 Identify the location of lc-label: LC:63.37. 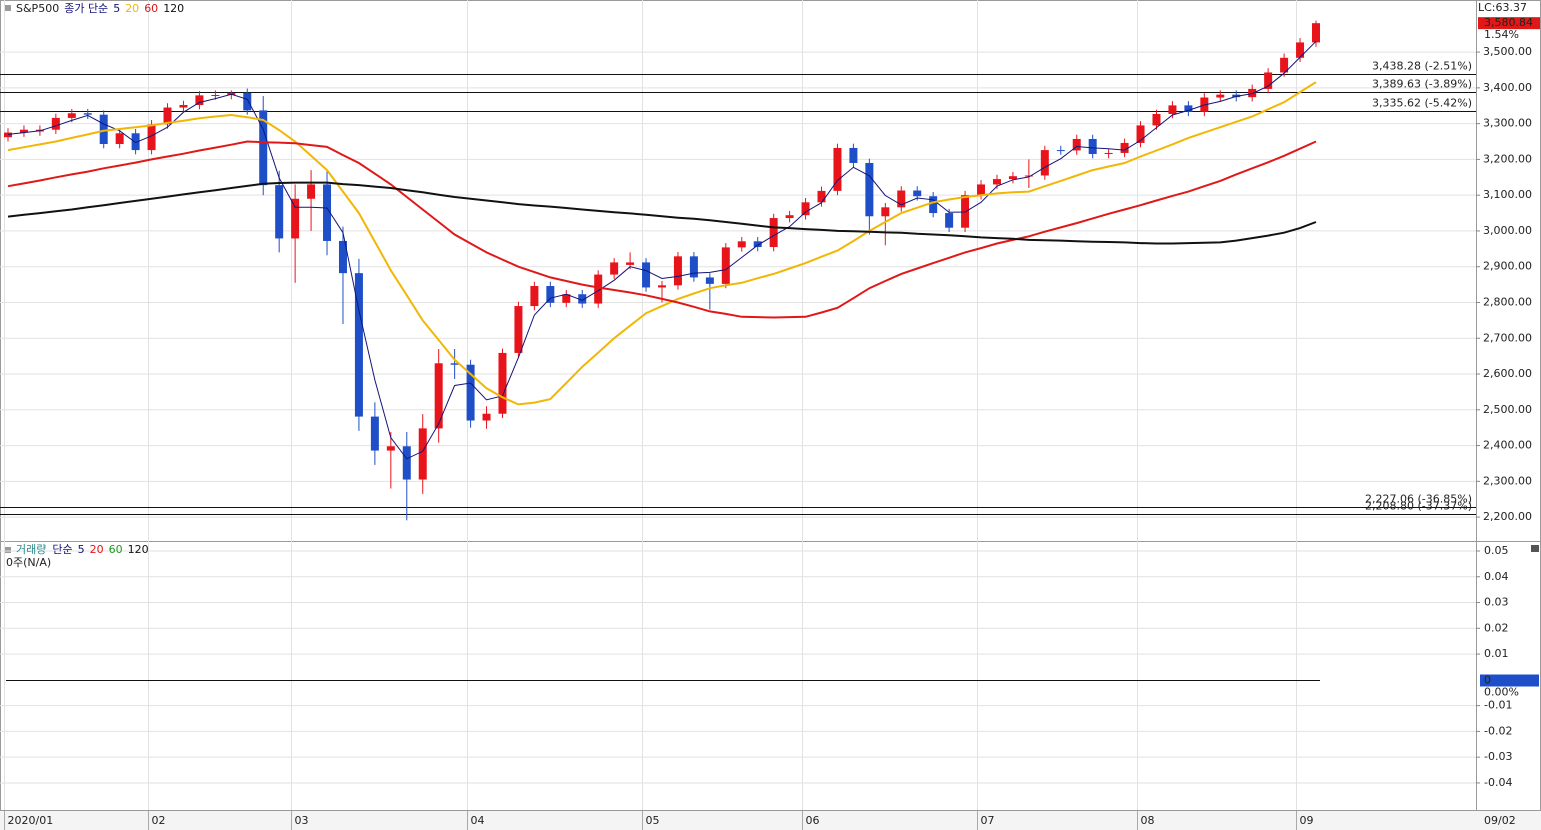
(1502, 7).